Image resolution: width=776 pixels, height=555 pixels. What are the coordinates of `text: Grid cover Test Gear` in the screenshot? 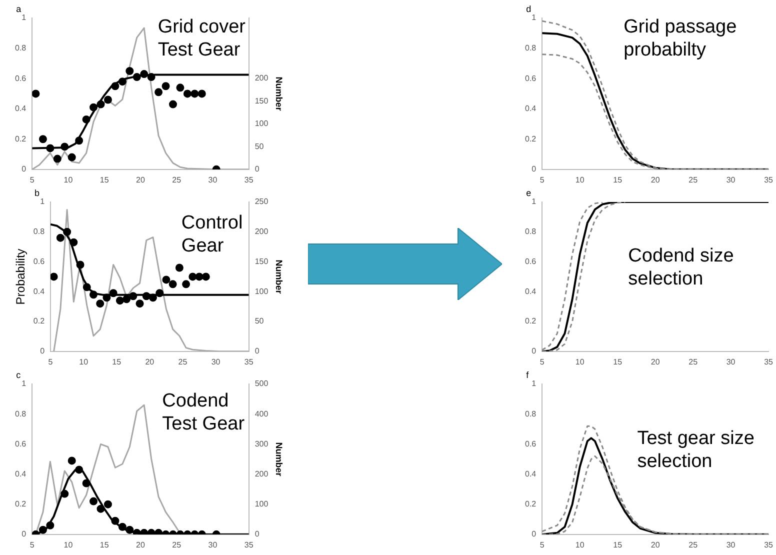 It's located at (202, 38).